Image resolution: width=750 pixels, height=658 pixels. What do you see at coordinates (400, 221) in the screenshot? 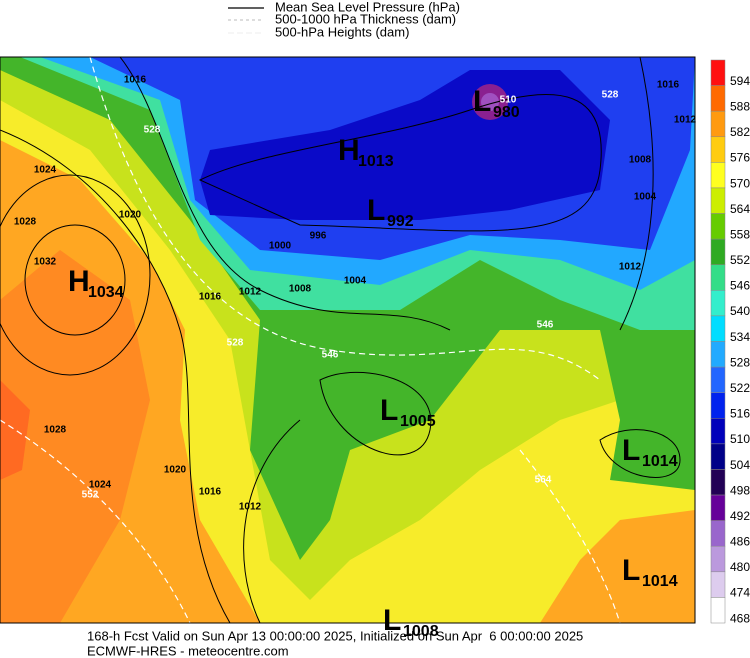
I see `center-value: 992` at bounding box center [400, 221].